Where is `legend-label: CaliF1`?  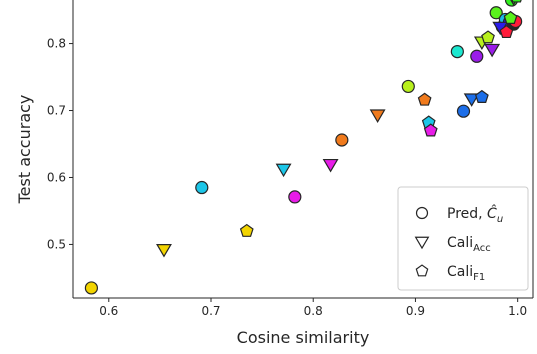 legend-label: CaliF1 is located at coordinates (466, 273).